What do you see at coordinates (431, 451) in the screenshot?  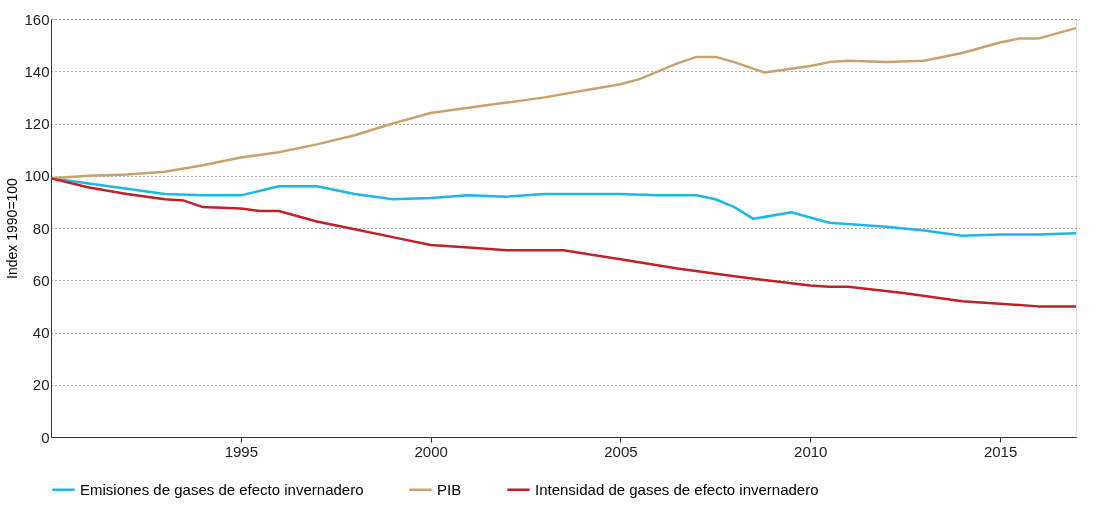 I see `x-tick-label: 2000` at bounding box center [431, 451].